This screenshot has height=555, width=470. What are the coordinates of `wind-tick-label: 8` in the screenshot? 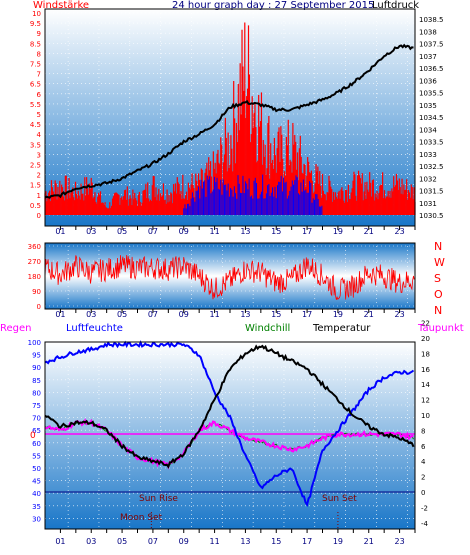 It's located at (39, 54).